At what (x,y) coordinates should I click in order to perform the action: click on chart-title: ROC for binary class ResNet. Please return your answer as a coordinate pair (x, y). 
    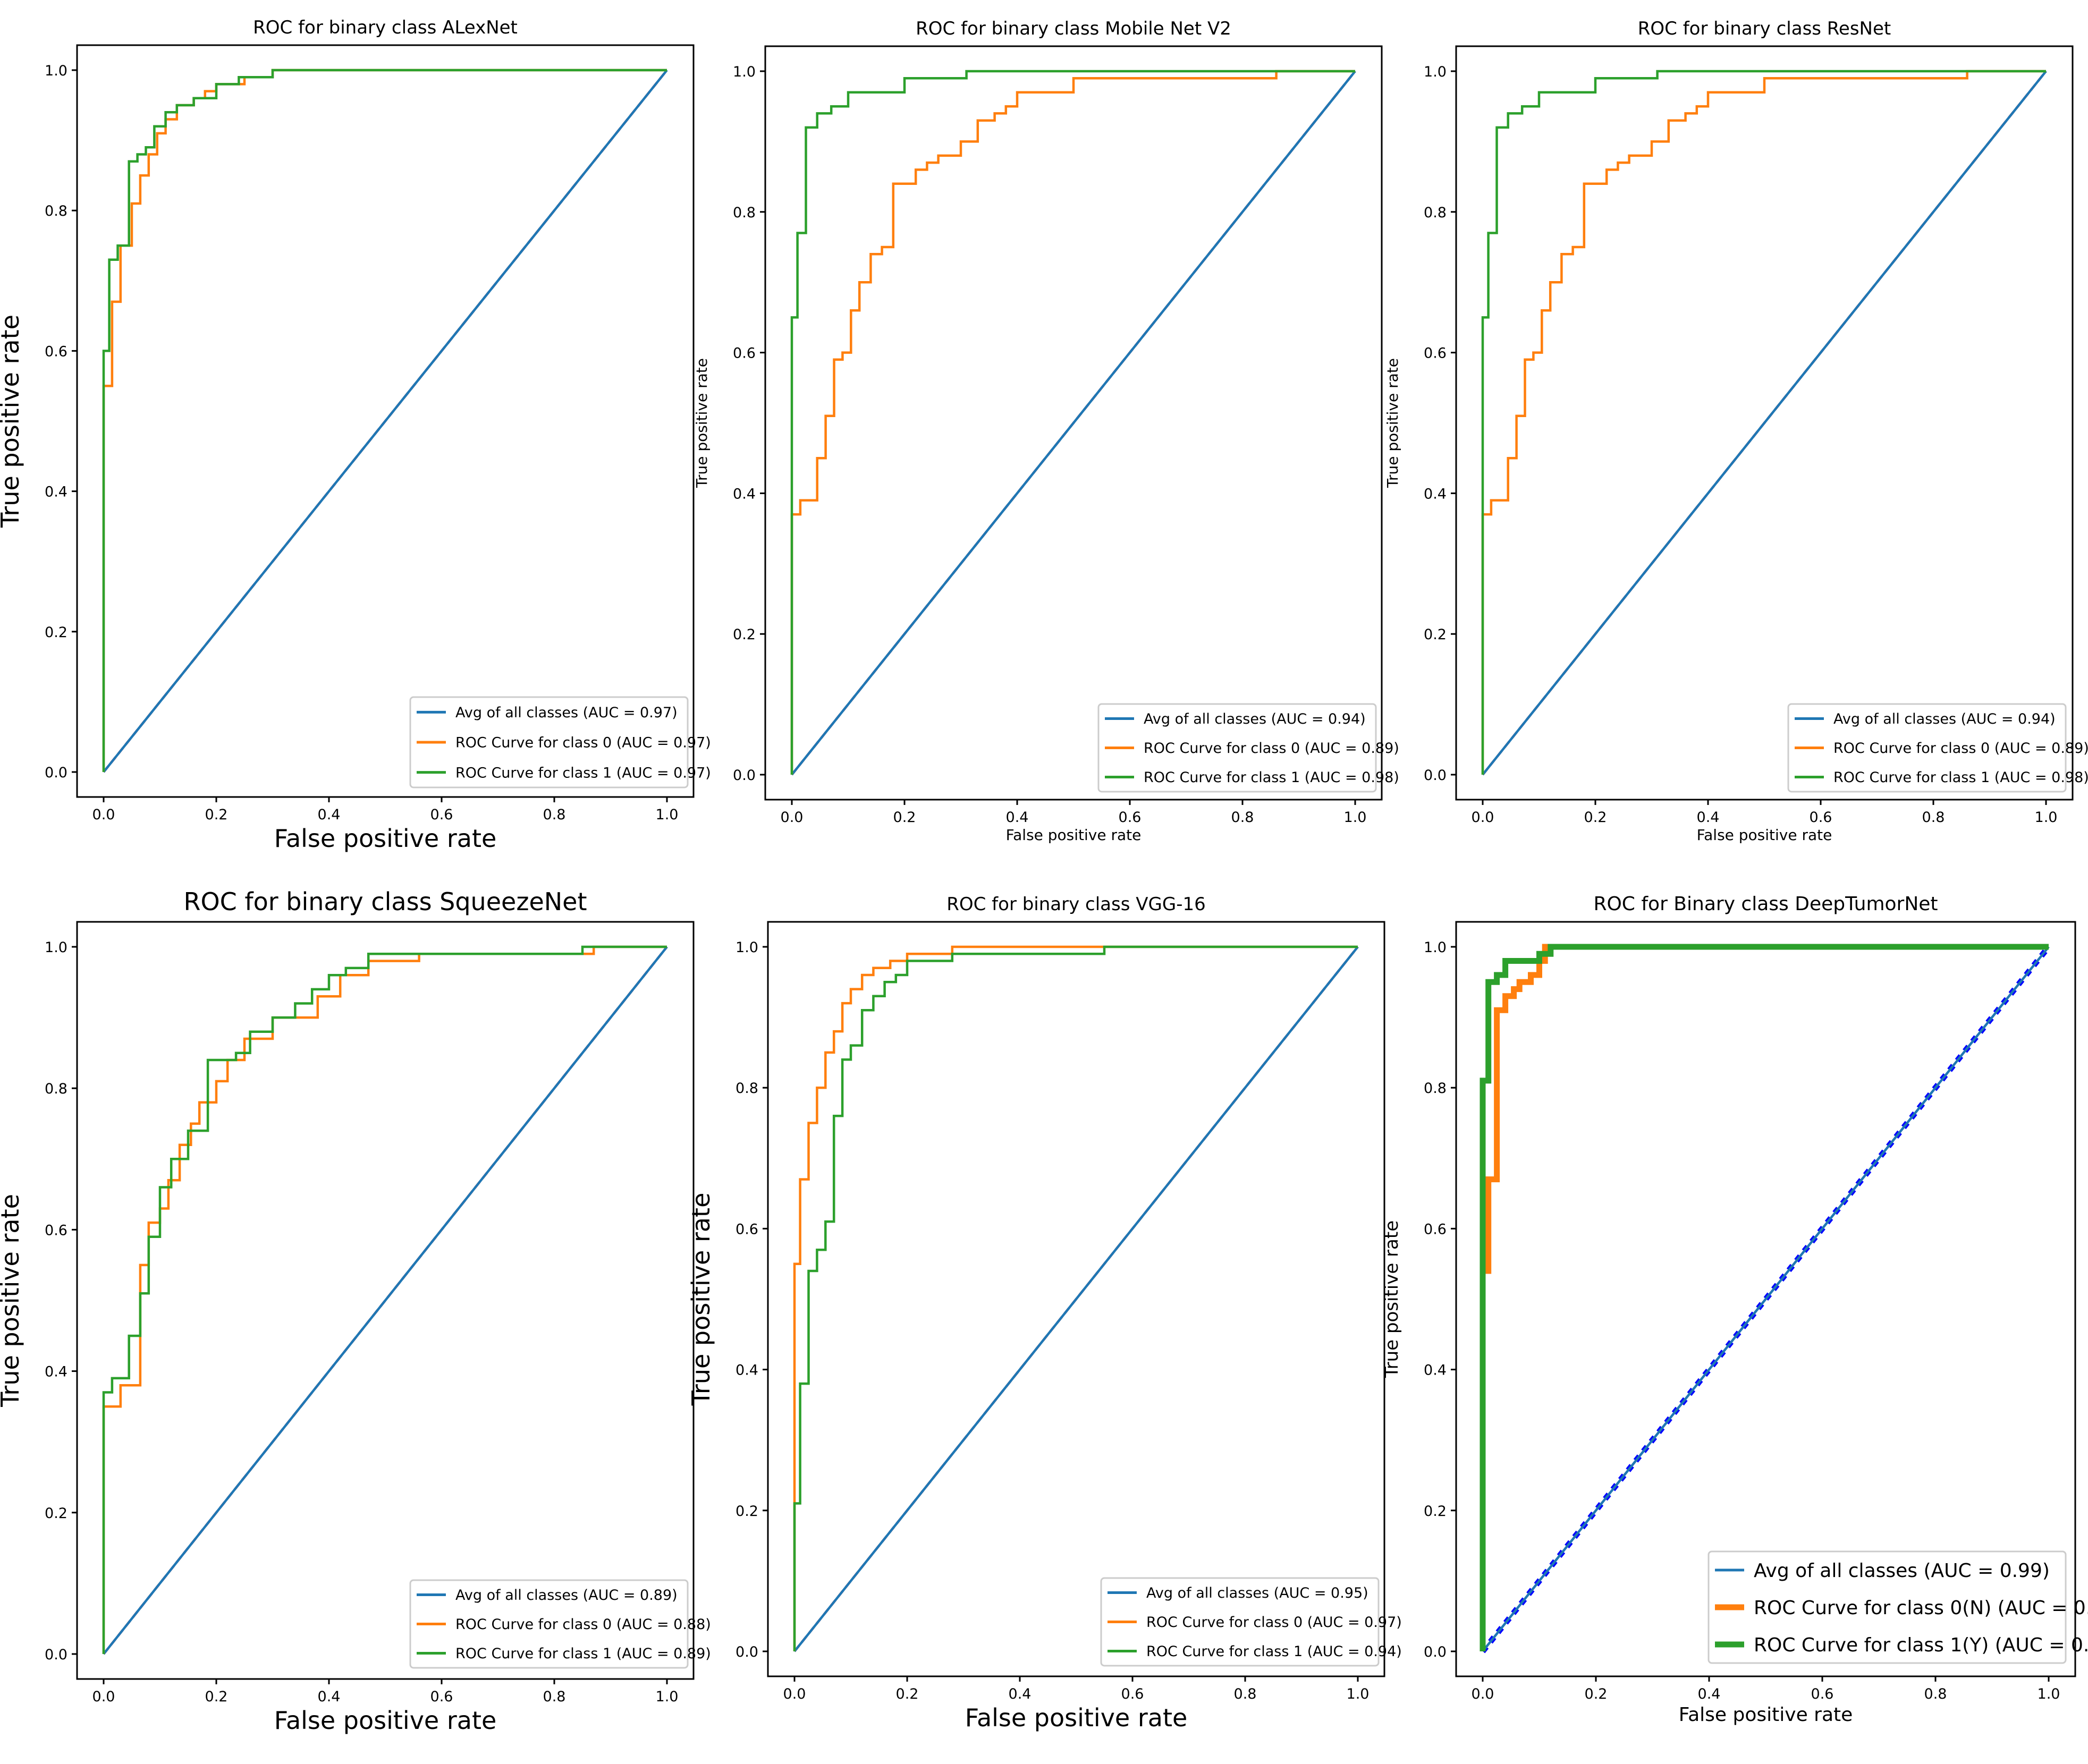
    Looking at the image, I should click on (1764, 28).